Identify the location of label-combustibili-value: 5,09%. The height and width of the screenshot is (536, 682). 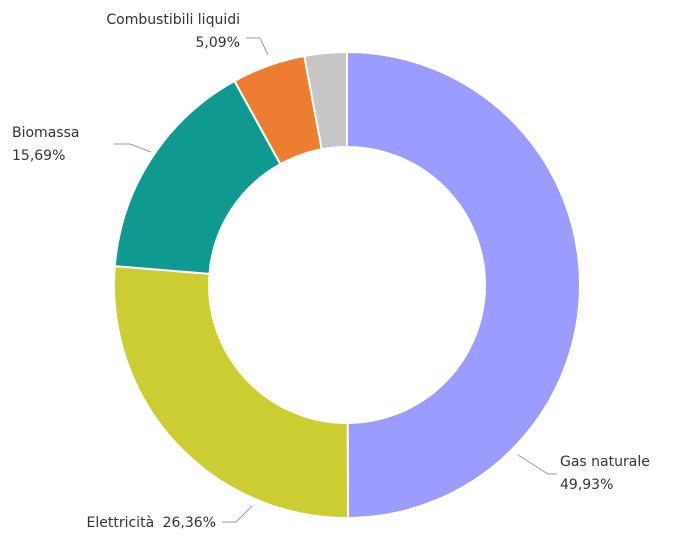
(218, 43).